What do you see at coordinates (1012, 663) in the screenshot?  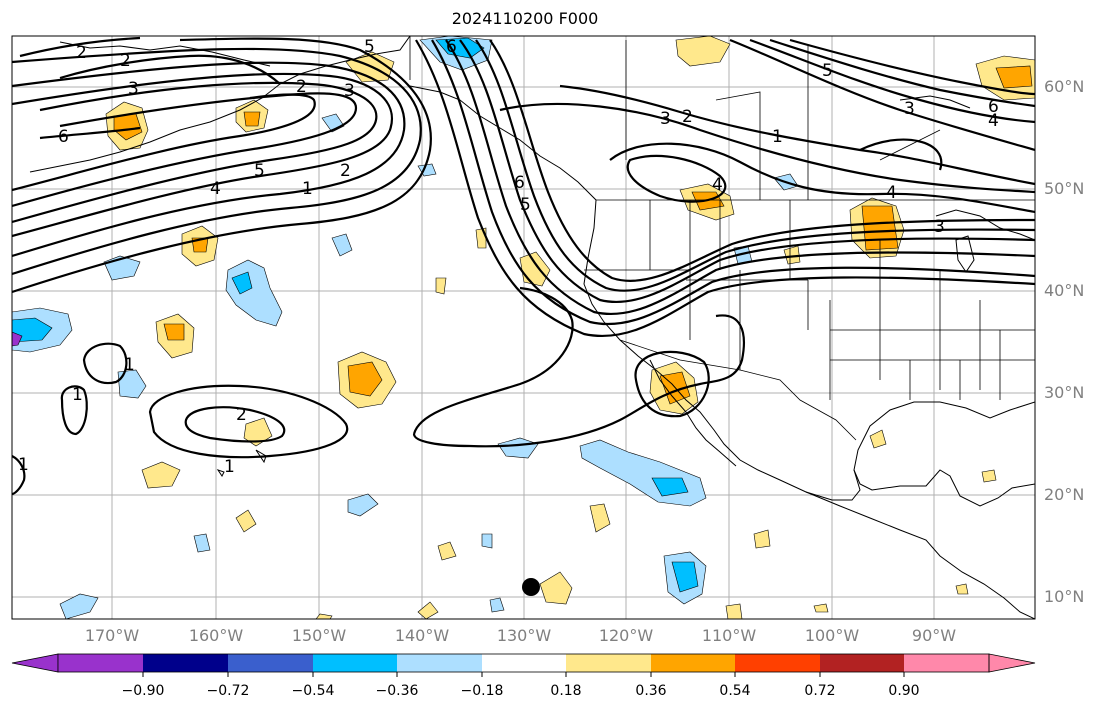 I see `colorbar-extend-high` at bounding box center [1012, 663].